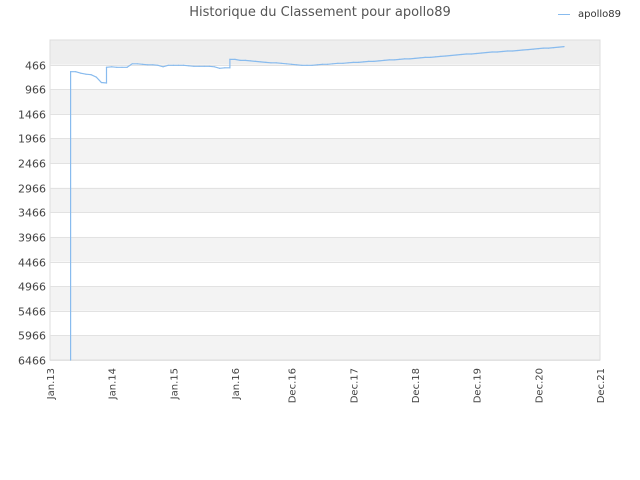  I want to click on x-tick-label: Dec.18, so click(416, 385).